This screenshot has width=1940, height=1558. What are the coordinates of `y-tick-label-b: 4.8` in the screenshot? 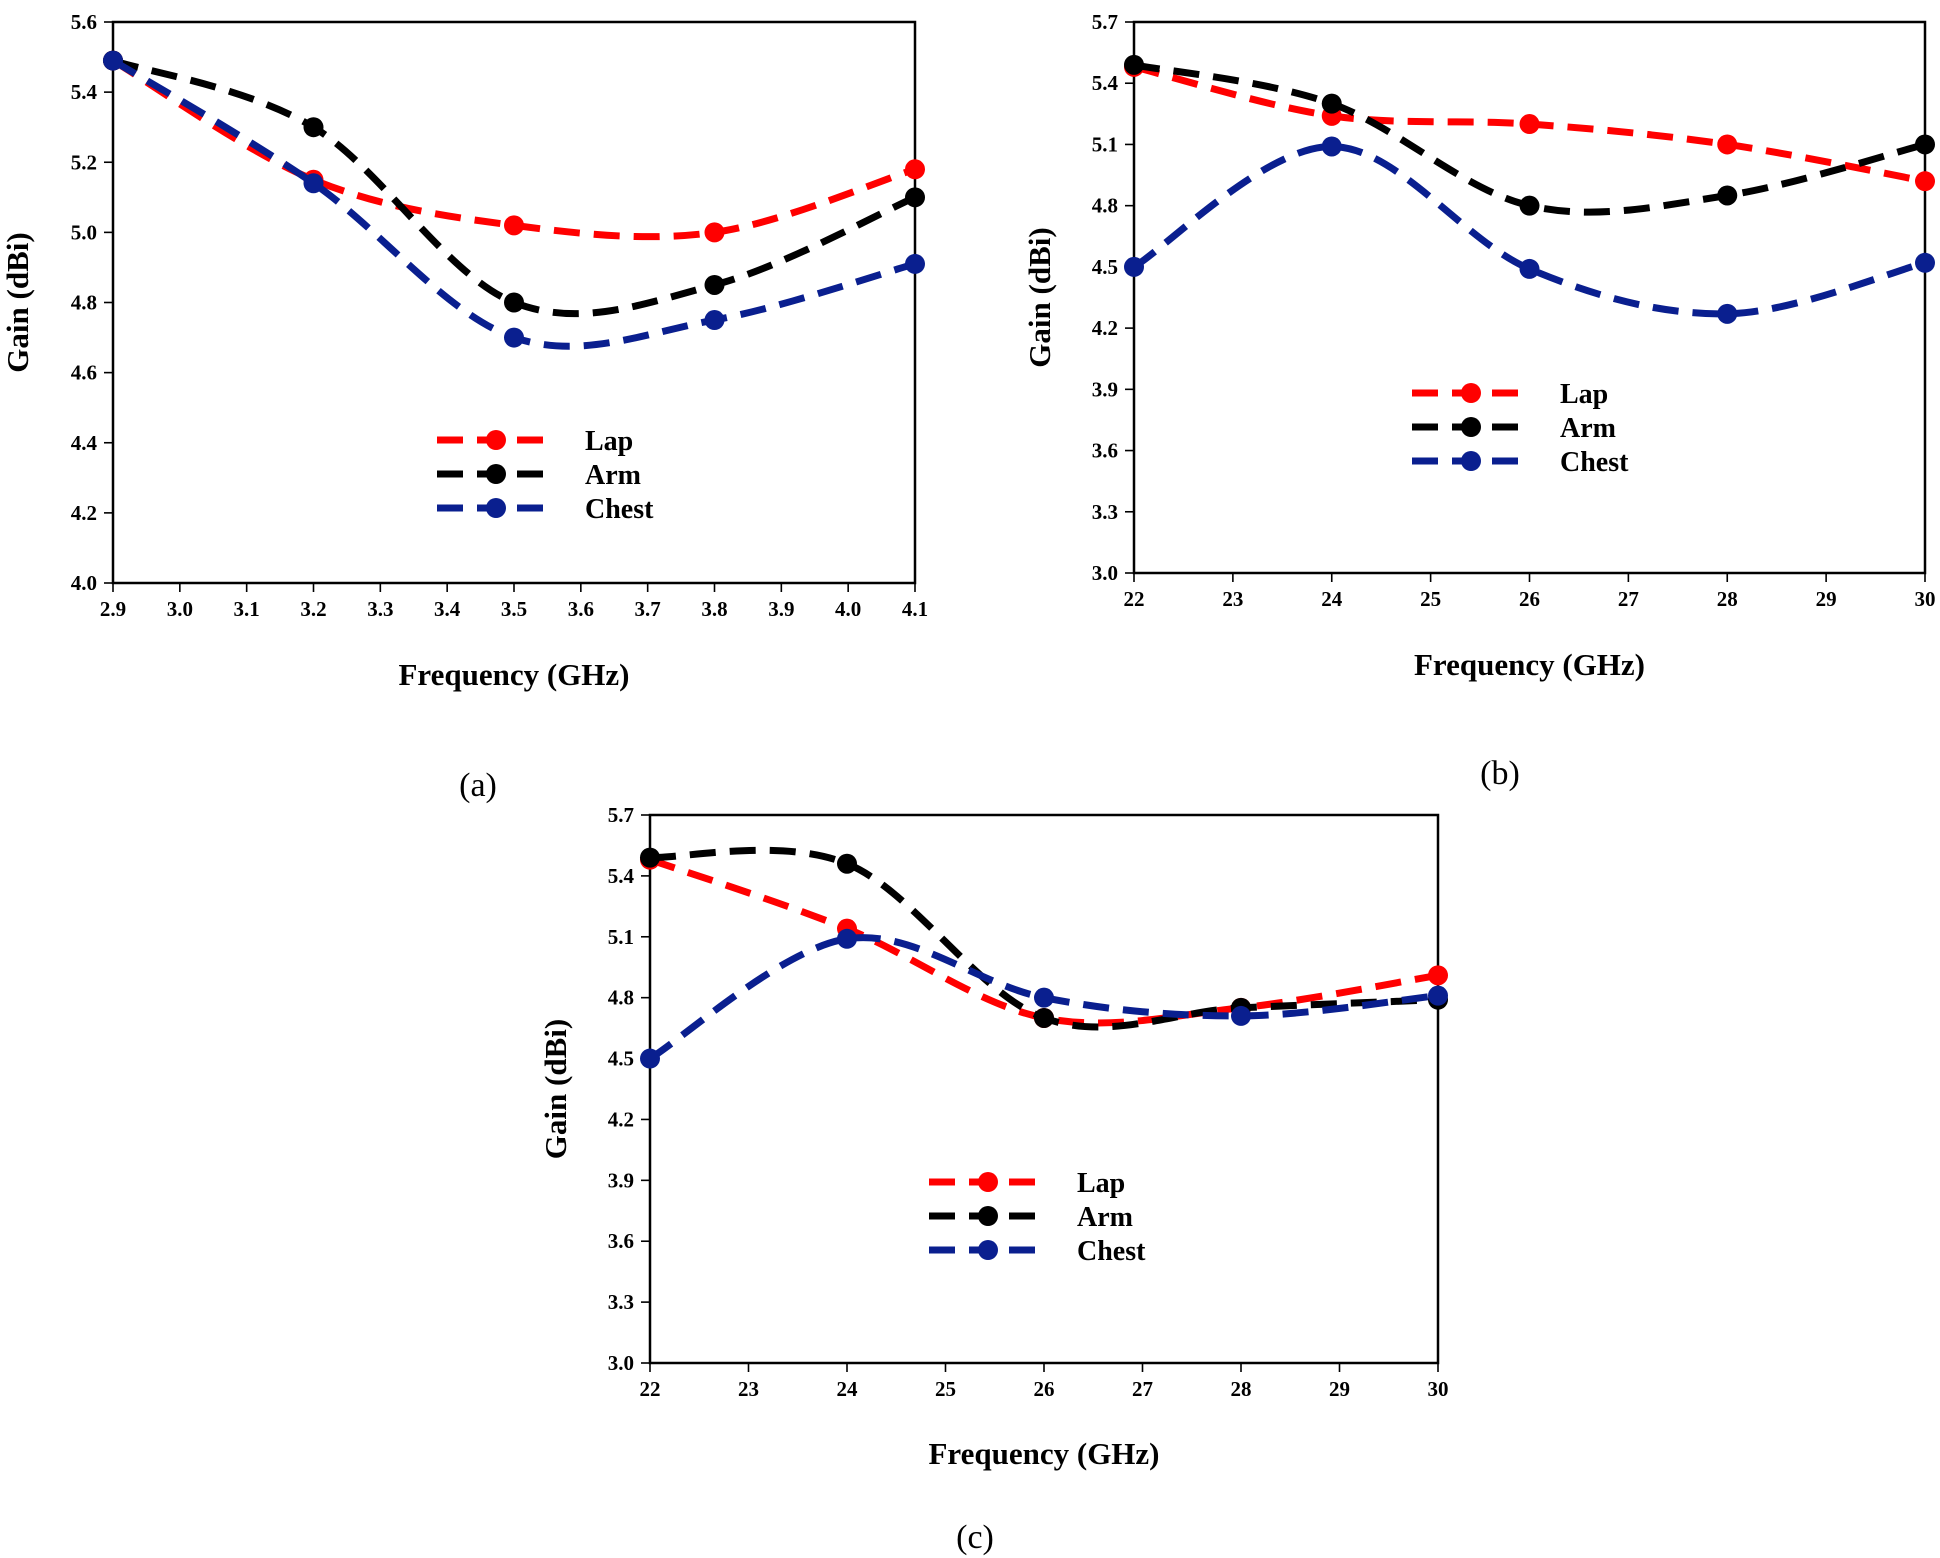 It's located at (1105, 206).